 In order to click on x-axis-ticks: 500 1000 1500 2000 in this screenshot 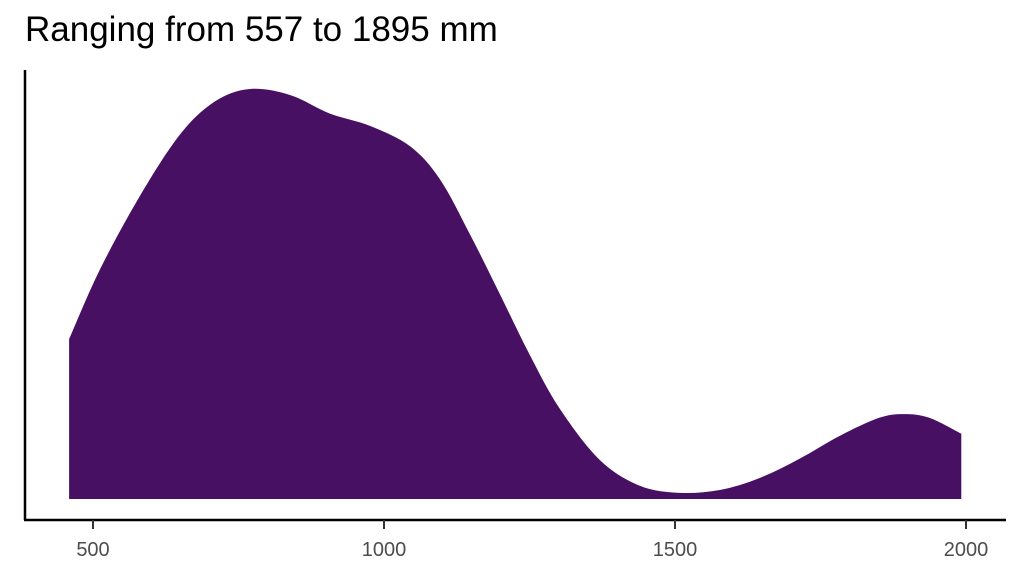, I will do `click(532, 540)`.